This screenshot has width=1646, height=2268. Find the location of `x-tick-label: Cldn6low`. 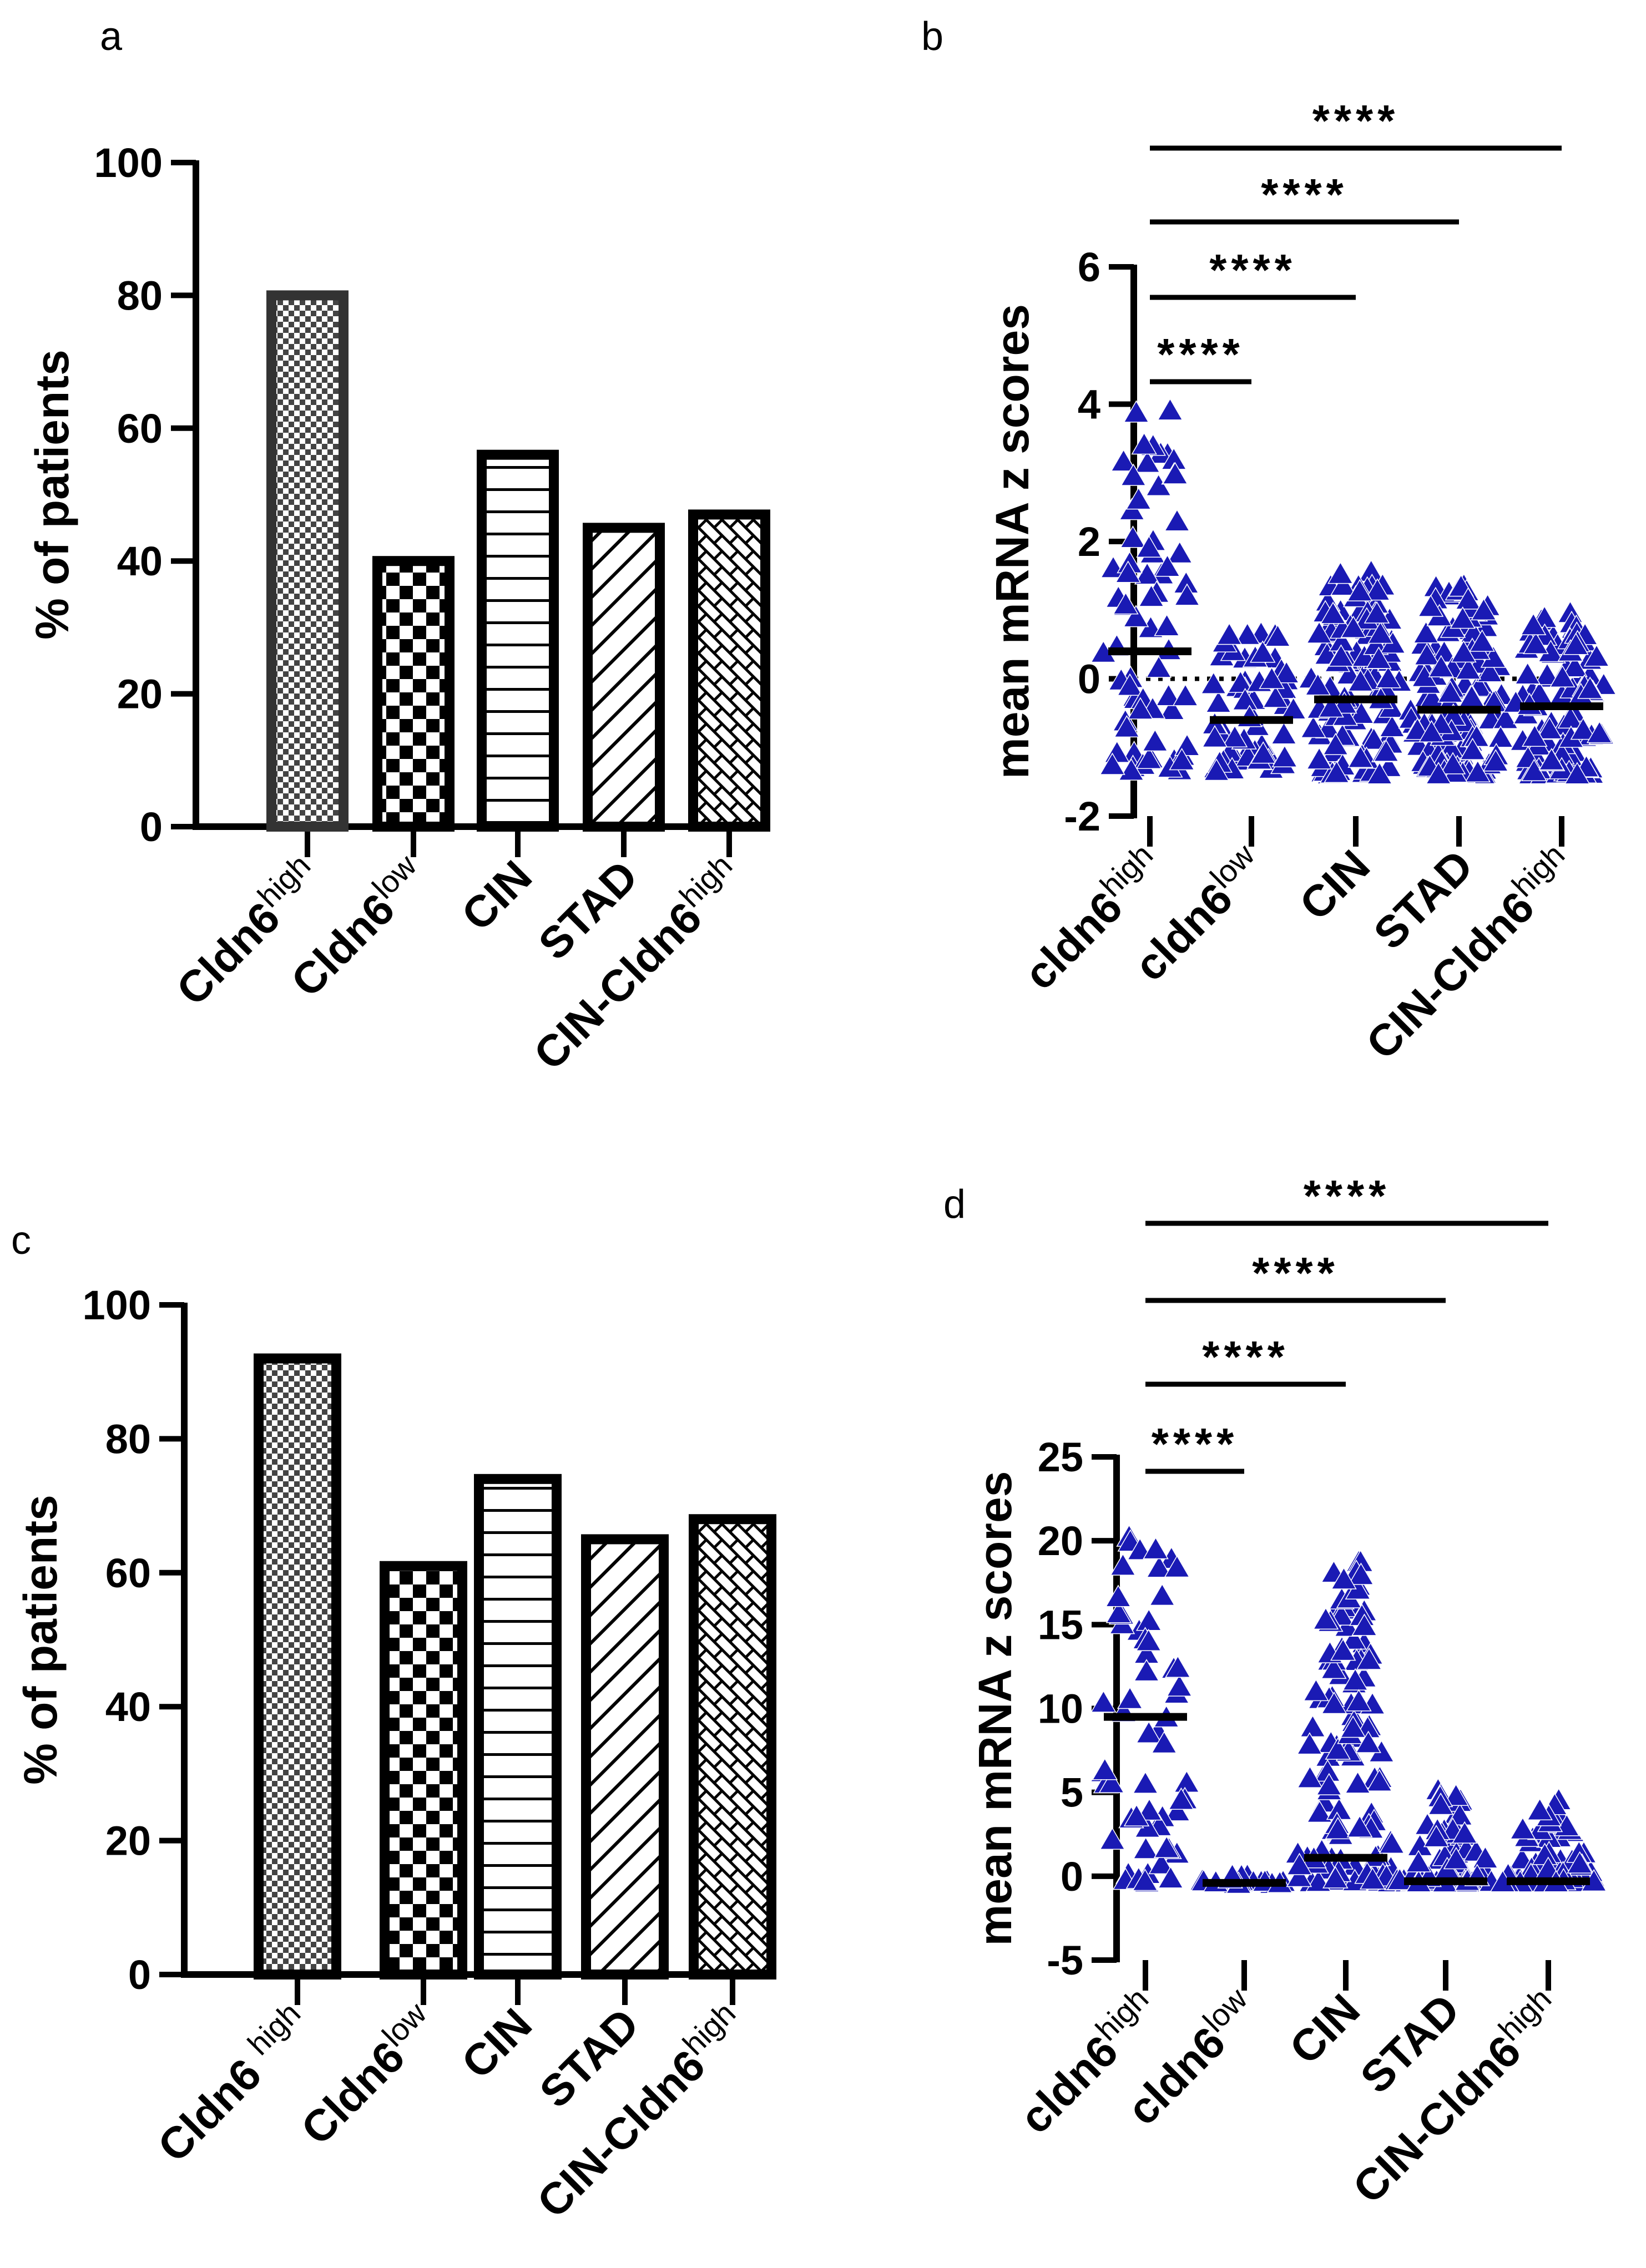

x-tick-label: Cldn6low is located at coordinates (368, 2074).